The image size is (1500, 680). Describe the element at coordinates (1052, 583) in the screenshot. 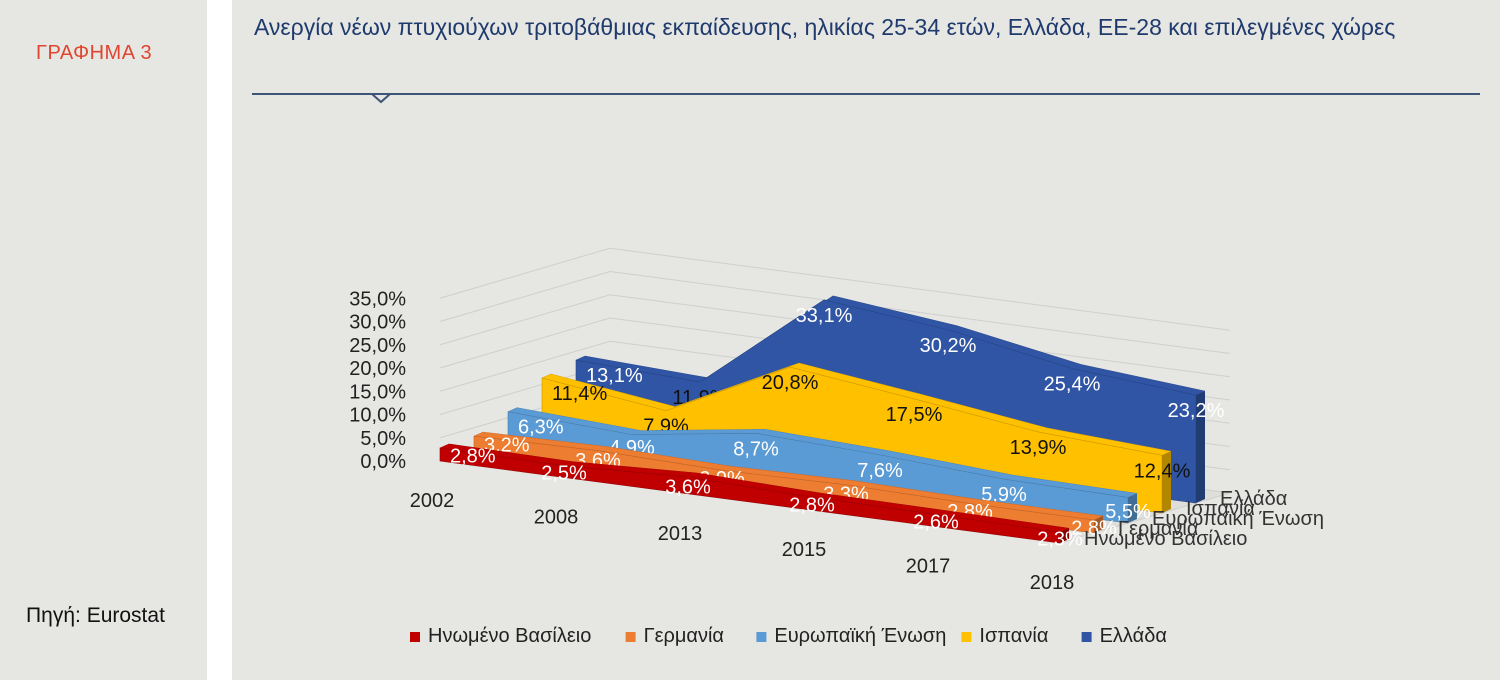

I see `x-tick-label: 2018` at that location.